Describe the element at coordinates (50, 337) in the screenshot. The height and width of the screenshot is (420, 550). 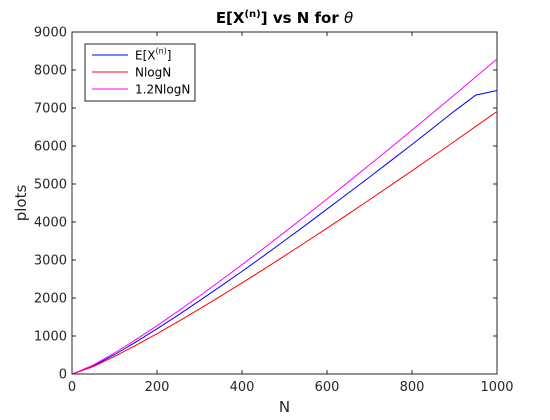
I see `y-tick-label-1: 1000` at that location.